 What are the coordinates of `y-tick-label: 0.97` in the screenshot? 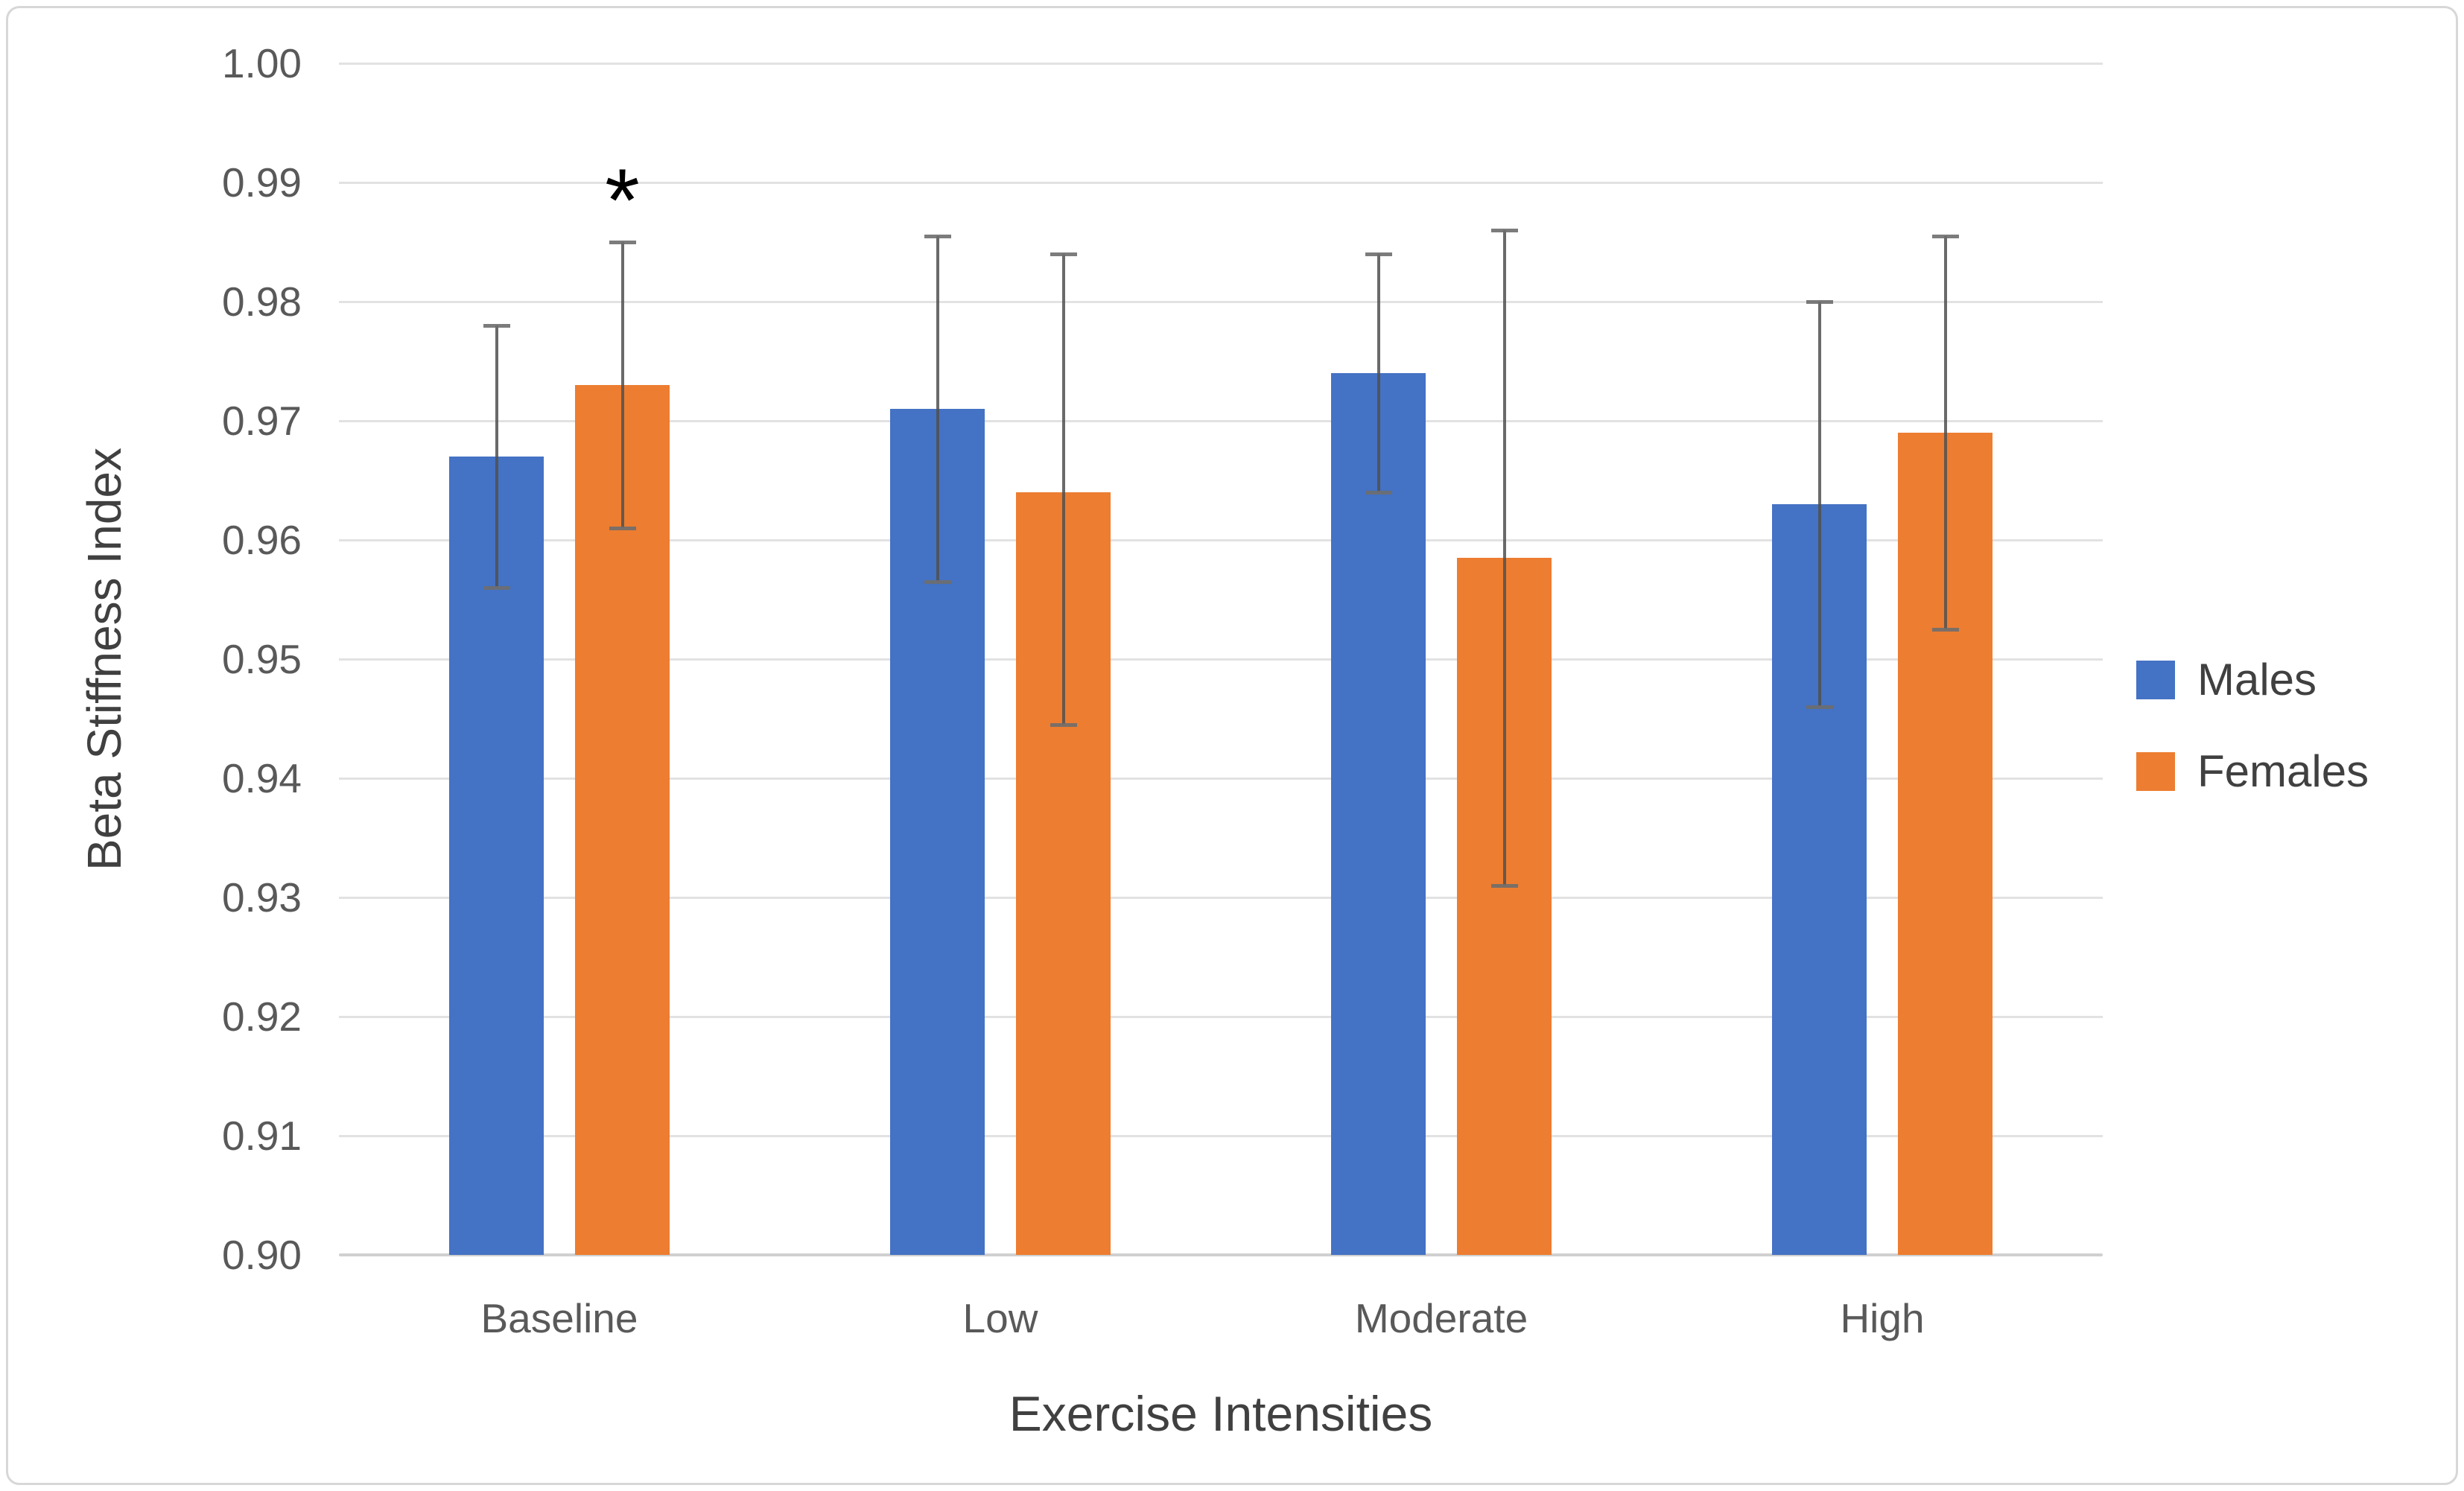 It's located at (261, 421).